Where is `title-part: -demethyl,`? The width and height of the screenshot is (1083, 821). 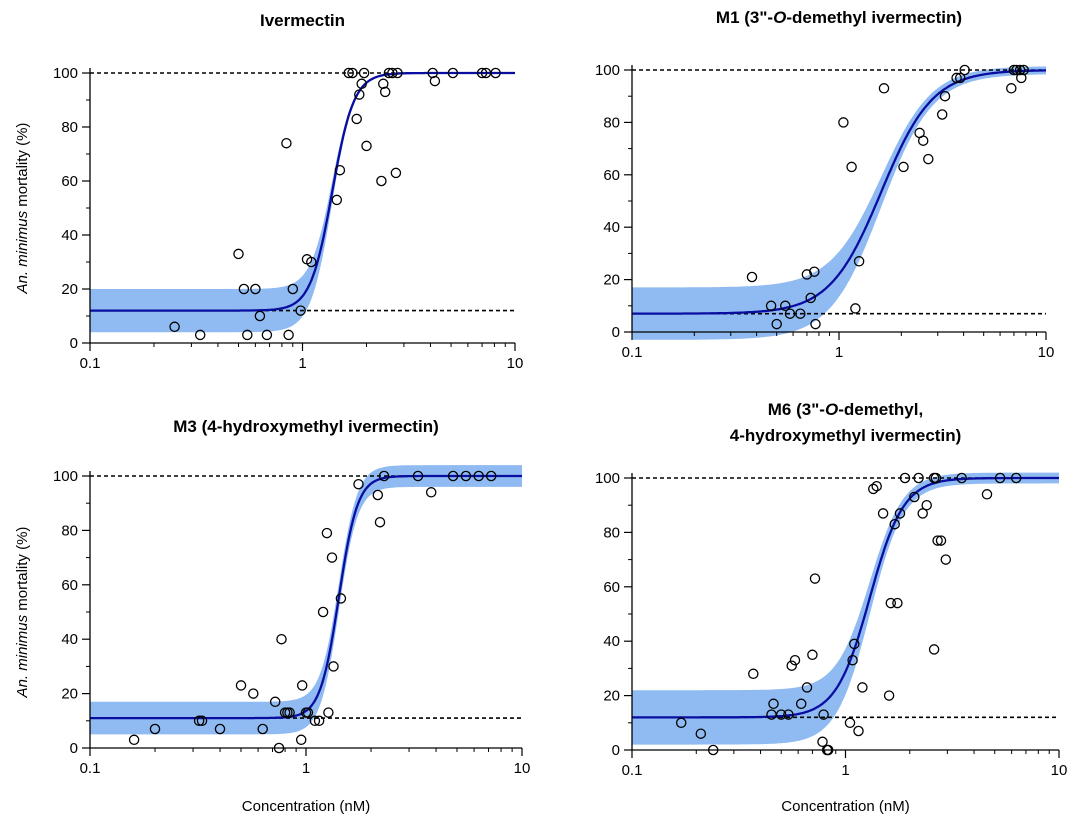 title-part: -demethyl, is located at coordinates (880, 409).